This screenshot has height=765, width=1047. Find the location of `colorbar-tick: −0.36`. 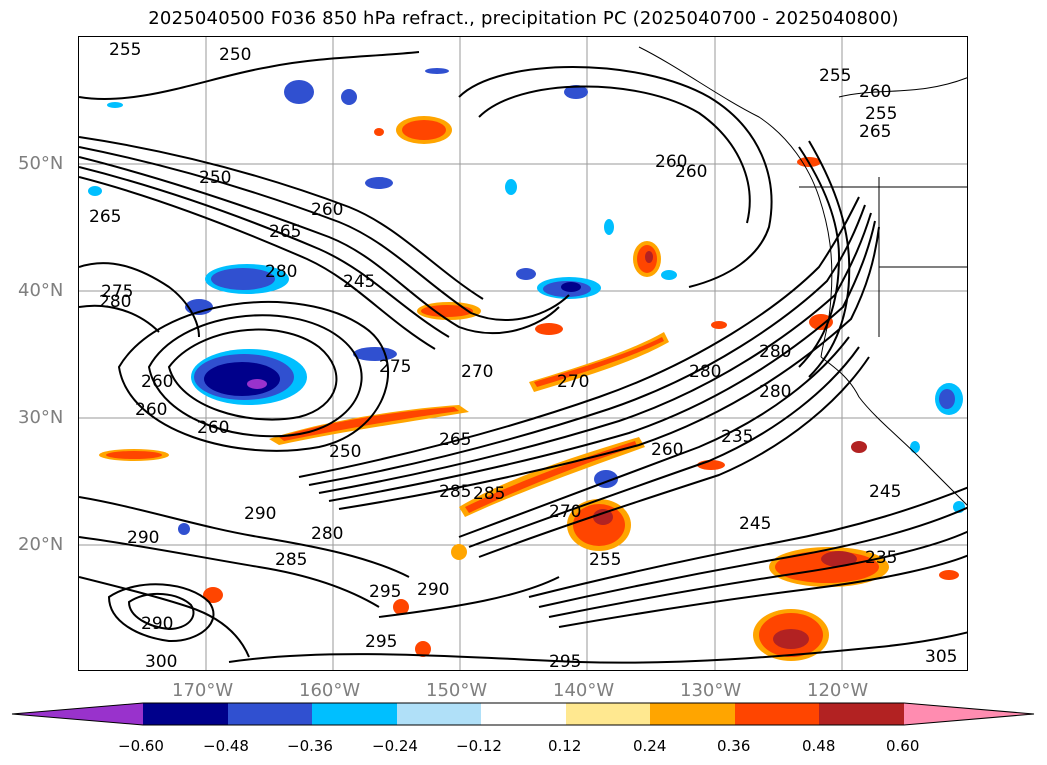

colorbar-tick: −0.36 is located at coordinates (310, 746).